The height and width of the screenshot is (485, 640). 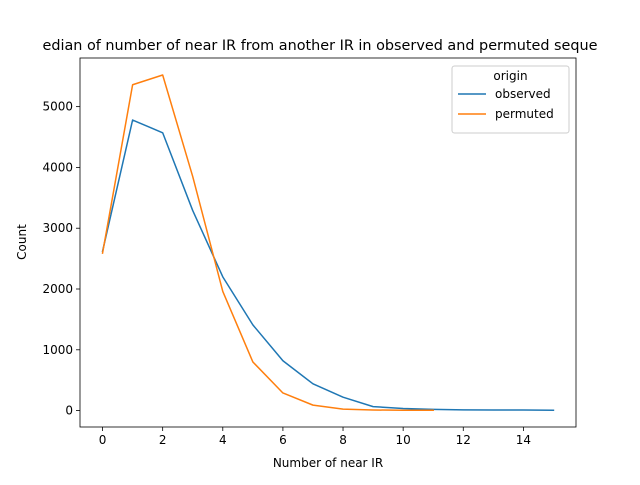 What do you see at coordinates (22, 242) in the screenshot?
I see `y-axis-label: Count` at bounding box center [22, 242].